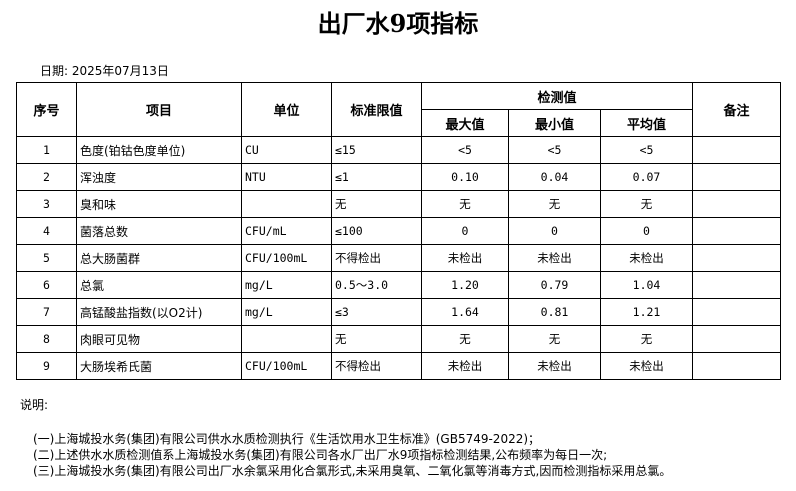 Image resolution: width=796 pixels, height=491 pixels. Describe the element at coordinates (554, 177) in the screenshot. I see `cell-min: 0.04` at that location.